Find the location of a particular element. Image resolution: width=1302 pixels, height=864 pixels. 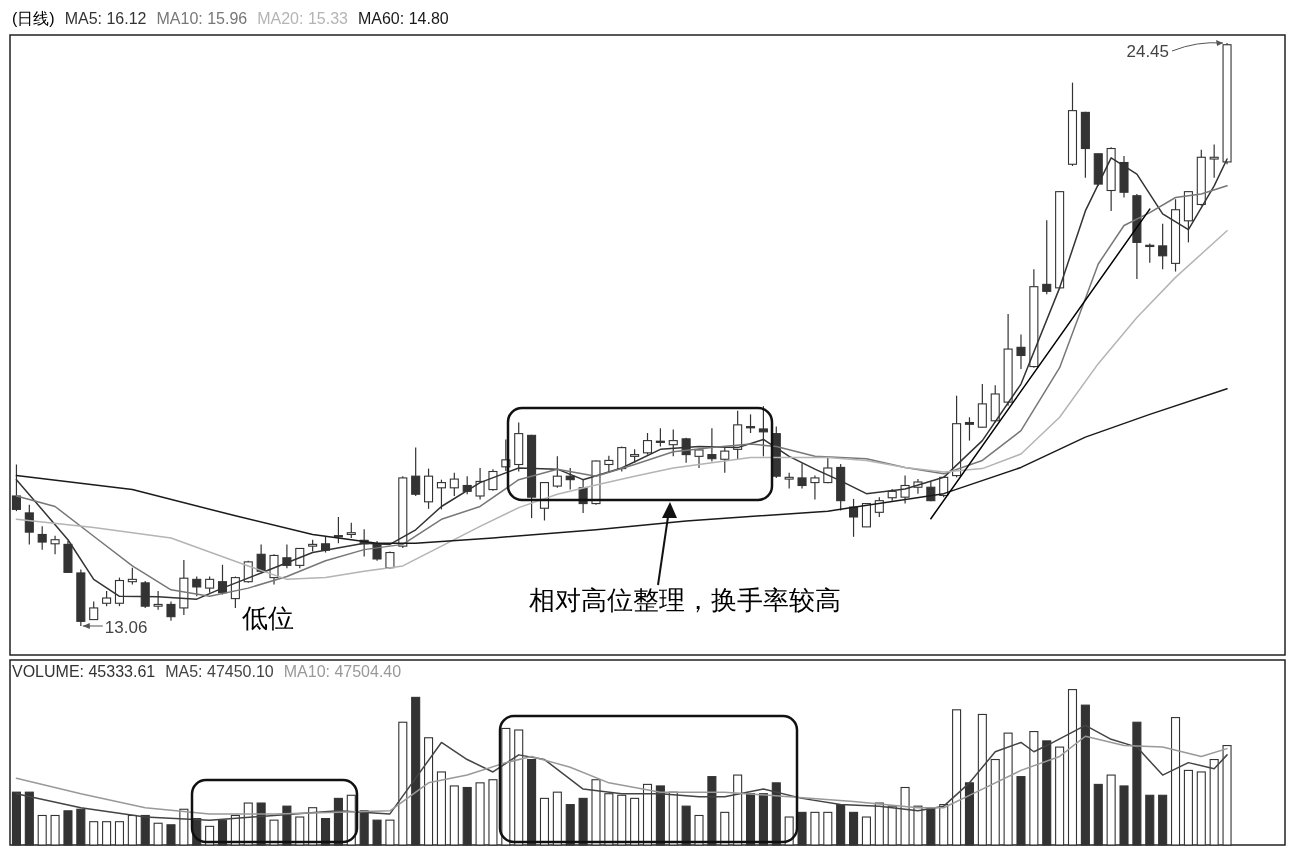

annotation: 13.06 is located at coordinates (126, 627).